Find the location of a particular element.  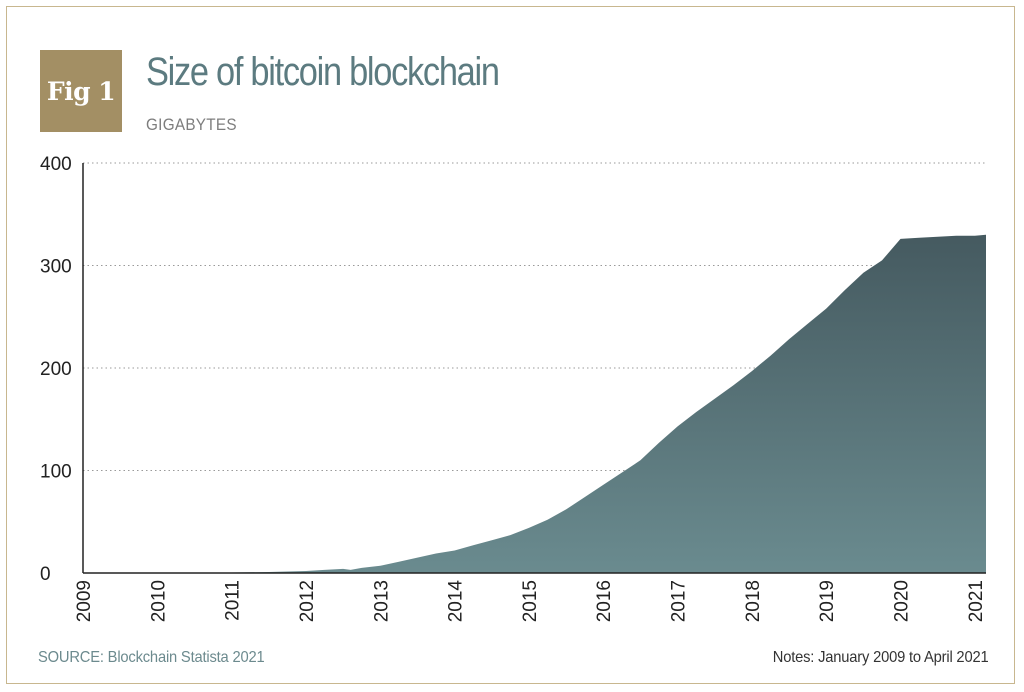

x-tick-label: 2009 is located at coordinates (84, 601).